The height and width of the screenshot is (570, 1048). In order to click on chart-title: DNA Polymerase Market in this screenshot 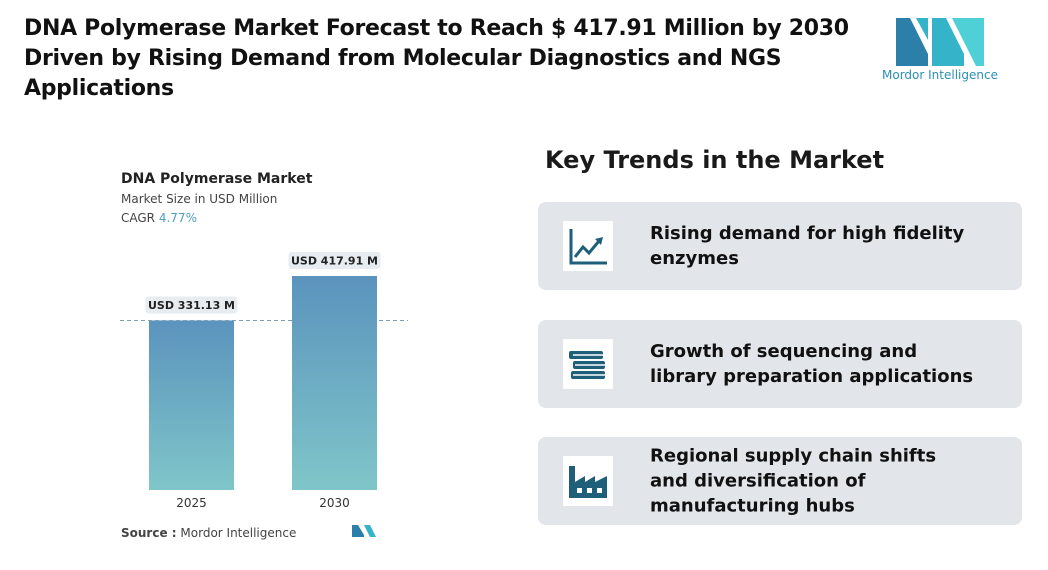, I will do `click(217, 179)`.